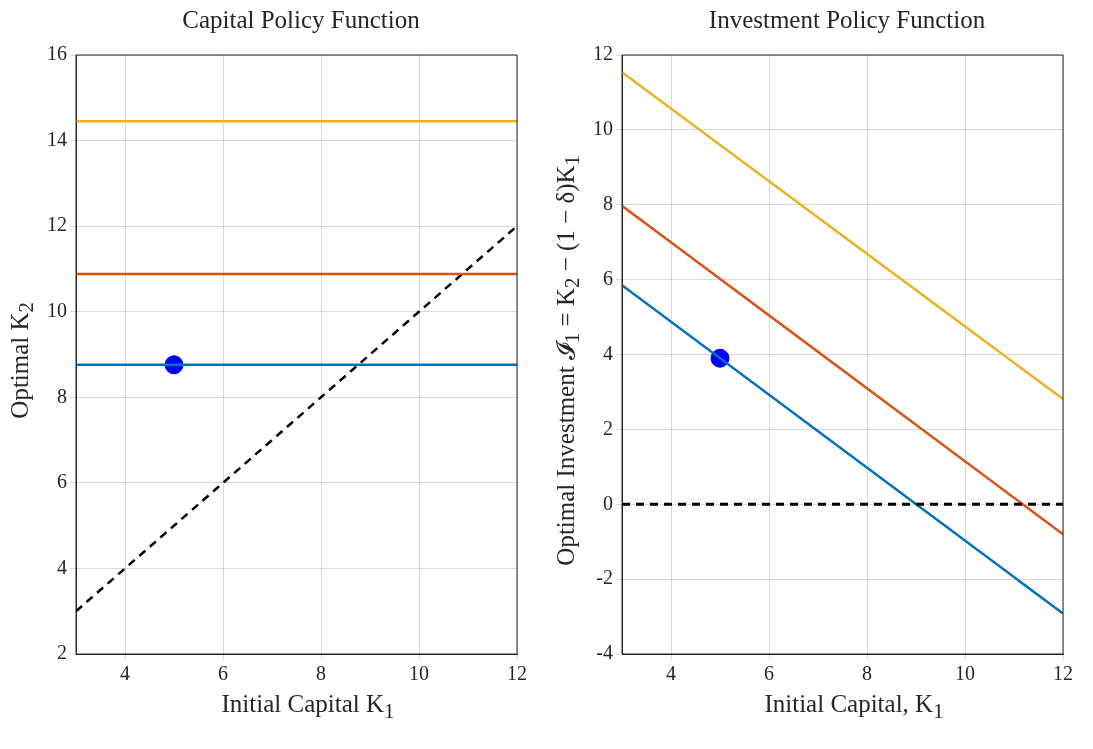 Image resolution: width=1093 pixels, height=749 pixels. What do you see at coordinates (308, 707) in the screenshot?
I see `x-axis-title: Initial Capital K$_{1}$` at bounding box center [308, 707].